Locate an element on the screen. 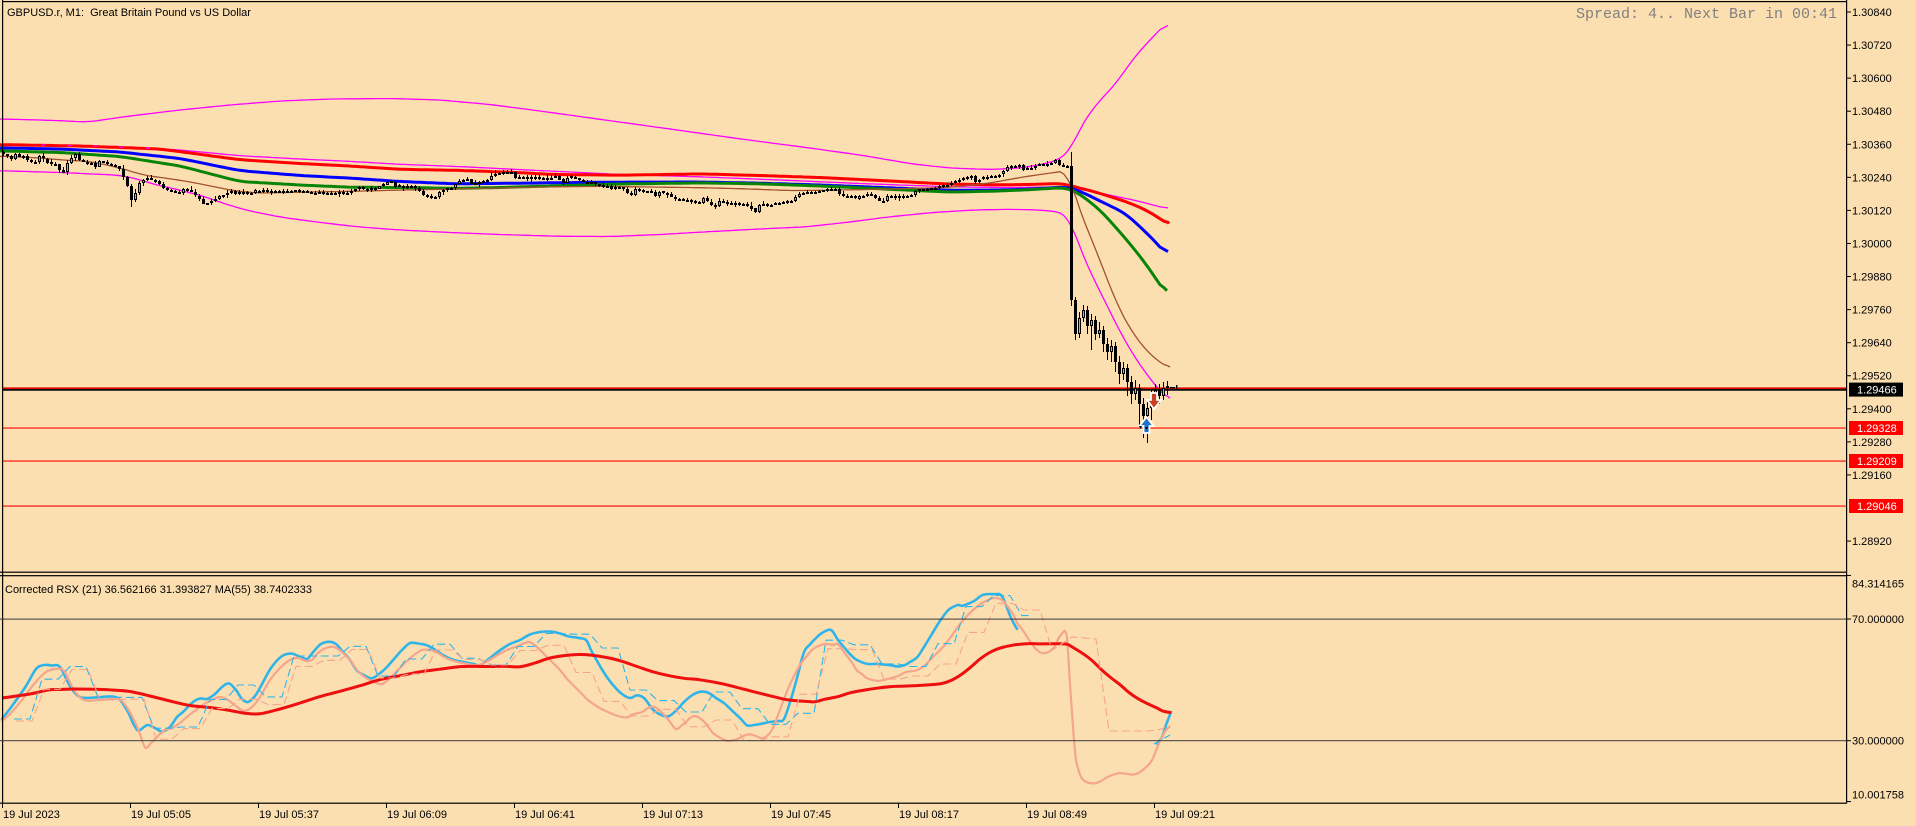 The width and height of the screenshot is (1916, 826). svg-text: 84.314165 is located at coordinates (1878, 585).